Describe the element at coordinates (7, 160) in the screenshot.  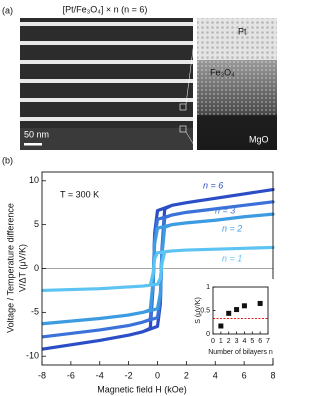
I see `panel-label: (b)` at that location.